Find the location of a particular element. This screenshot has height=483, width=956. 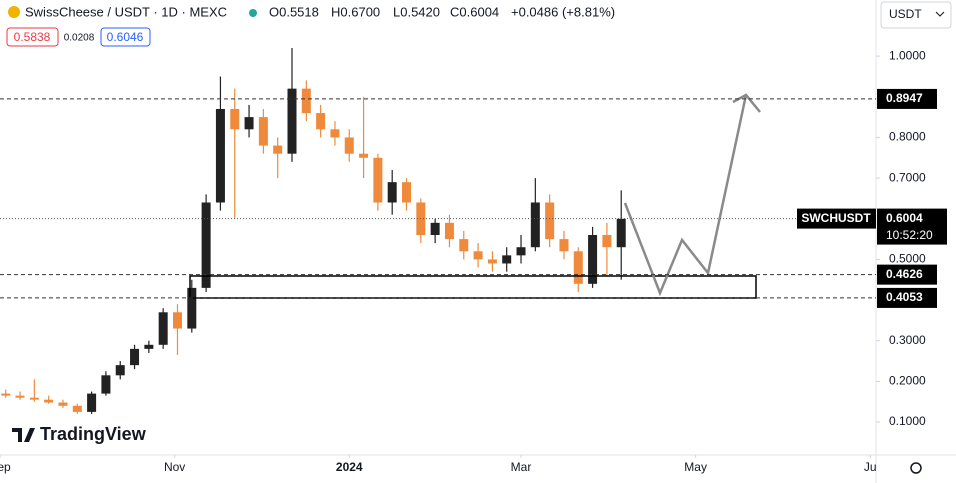

x-tick-label: 2024 is located at coordinates (349, 467).